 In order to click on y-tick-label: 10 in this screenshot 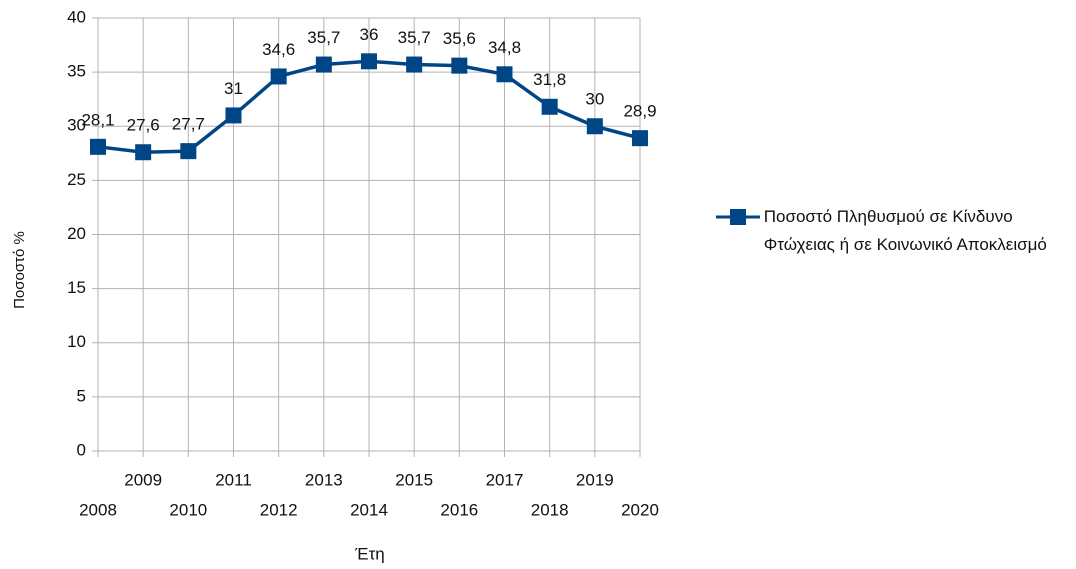, I will do `click(76, 341)`.